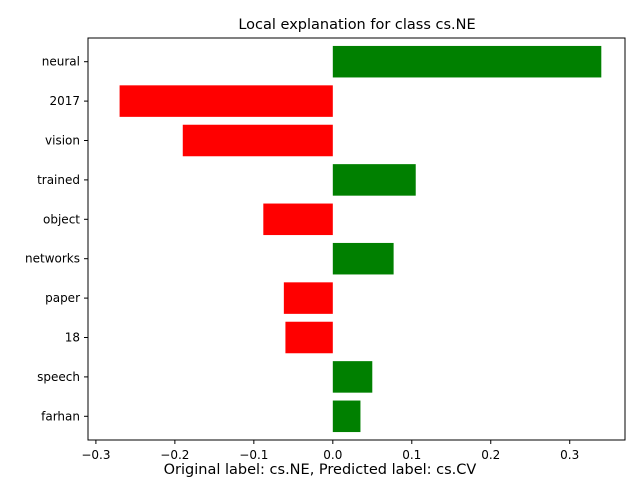 Image resolution: width=640 pixels, height=484 pixels. What do you see at coordinates (308, 298) in the screenshot?
I see `bar-paper` at bounding box center [308, 298].